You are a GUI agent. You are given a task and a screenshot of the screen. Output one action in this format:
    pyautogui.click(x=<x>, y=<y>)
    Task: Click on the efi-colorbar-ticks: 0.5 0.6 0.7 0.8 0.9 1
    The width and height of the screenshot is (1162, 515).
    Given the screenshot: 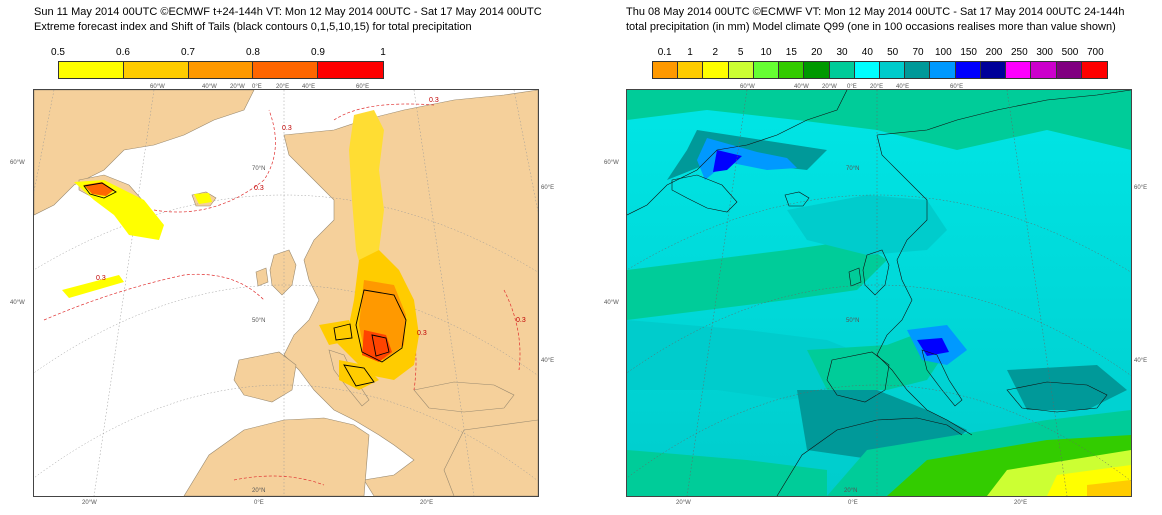 What is the action you would take?
    pyautogui.click(x=218, y=53)
    